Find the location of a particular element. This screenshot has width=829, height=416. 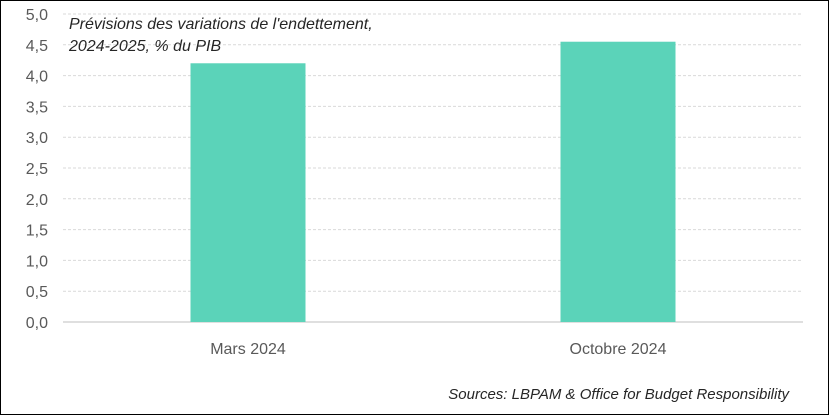

y-tick-label: 5,0 is located at coordinates (37, 15).